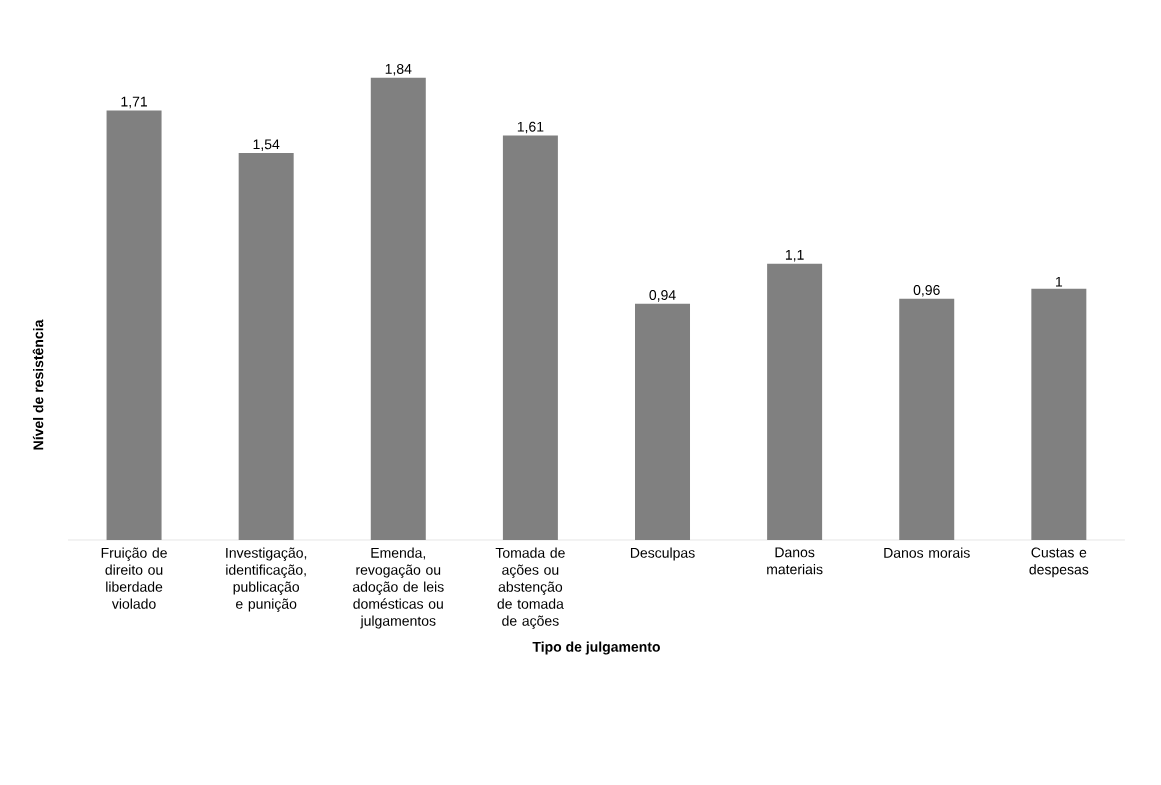 Image resolution: width=1161 pixels, height=785 pixels. Describe the element at coordinates (1059, 281) in the screenshot. I see `data-label: 1` at that location.